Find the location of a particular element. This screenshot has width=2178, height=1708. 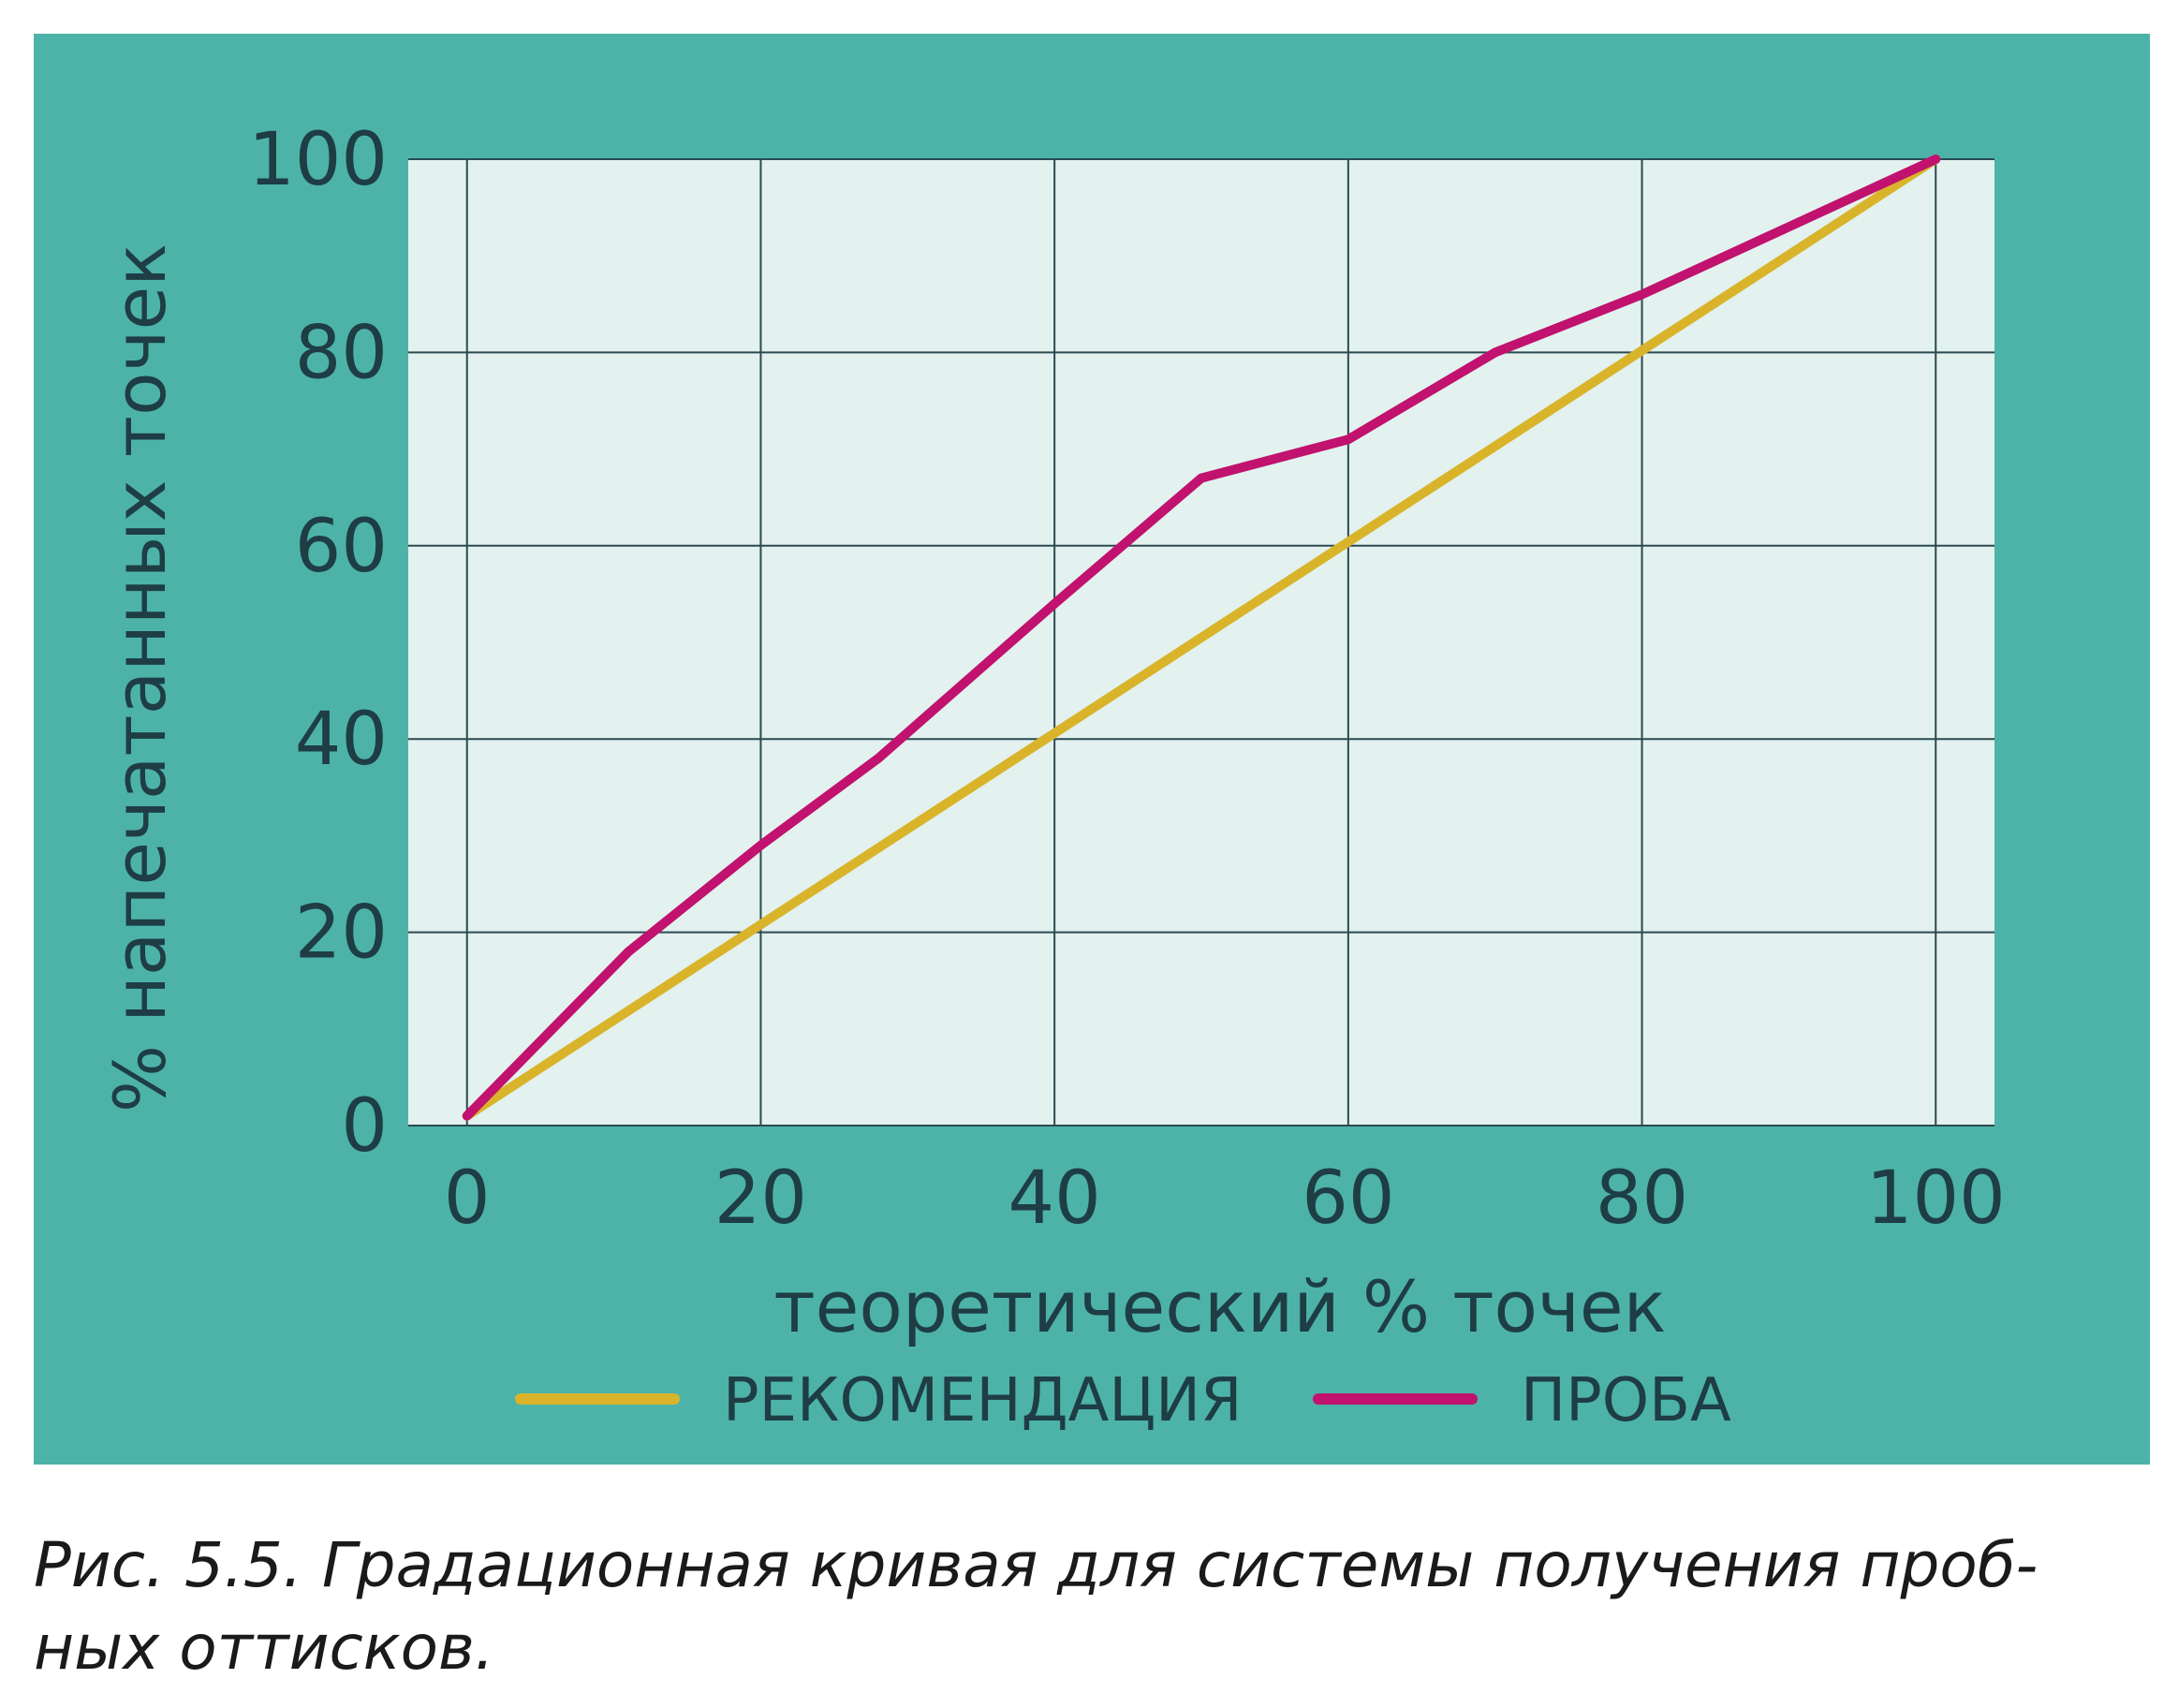

x-tick-label: 0 is located at coordinates (467, 1198).